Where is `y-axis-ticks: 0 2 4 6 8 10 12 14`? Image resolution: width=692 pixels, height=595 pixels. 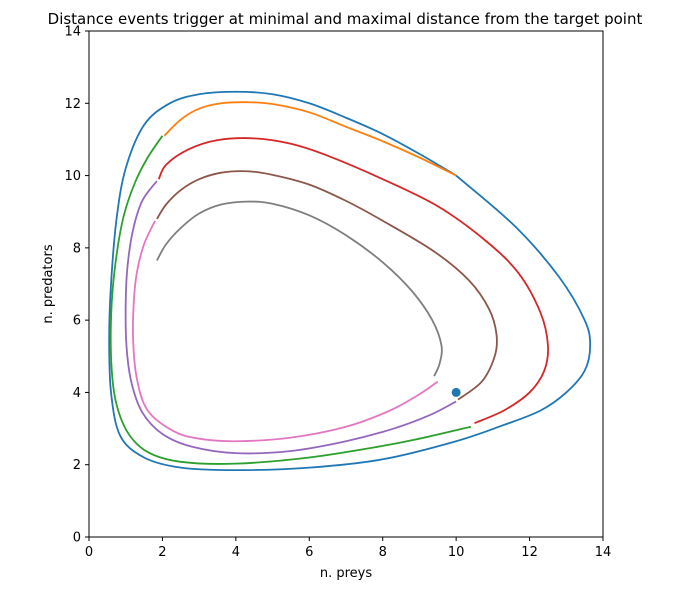
y-axis-ticks: 0 2 4 6 8 10 12 14 is located at coordinates (76, 285).